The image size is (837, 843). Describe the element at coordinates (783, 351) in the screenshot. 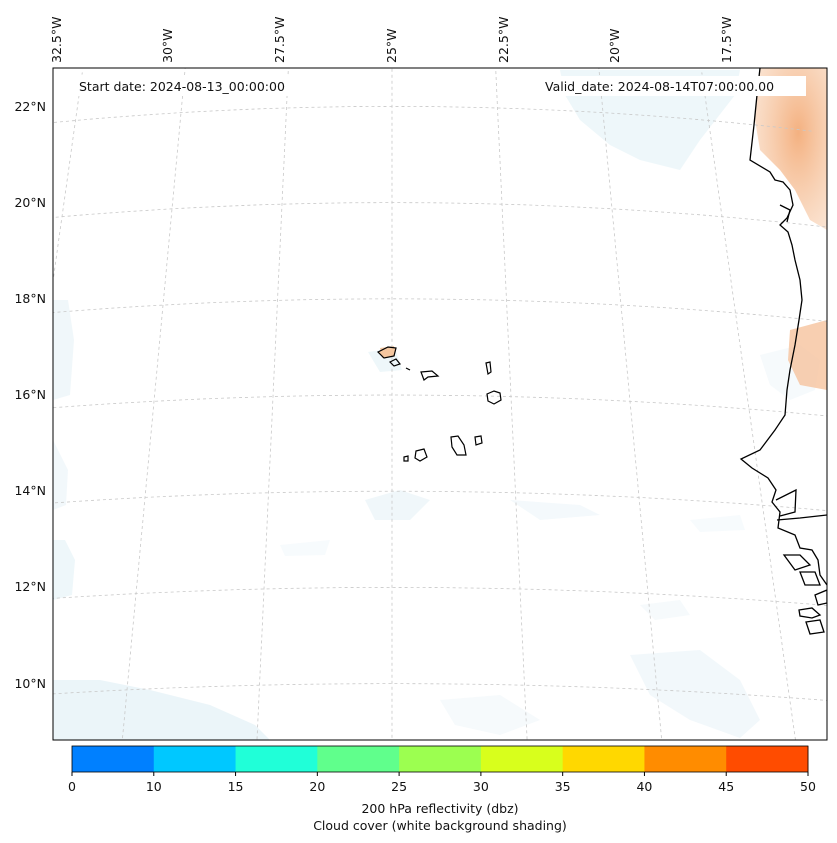

I see `coastline` at that location.